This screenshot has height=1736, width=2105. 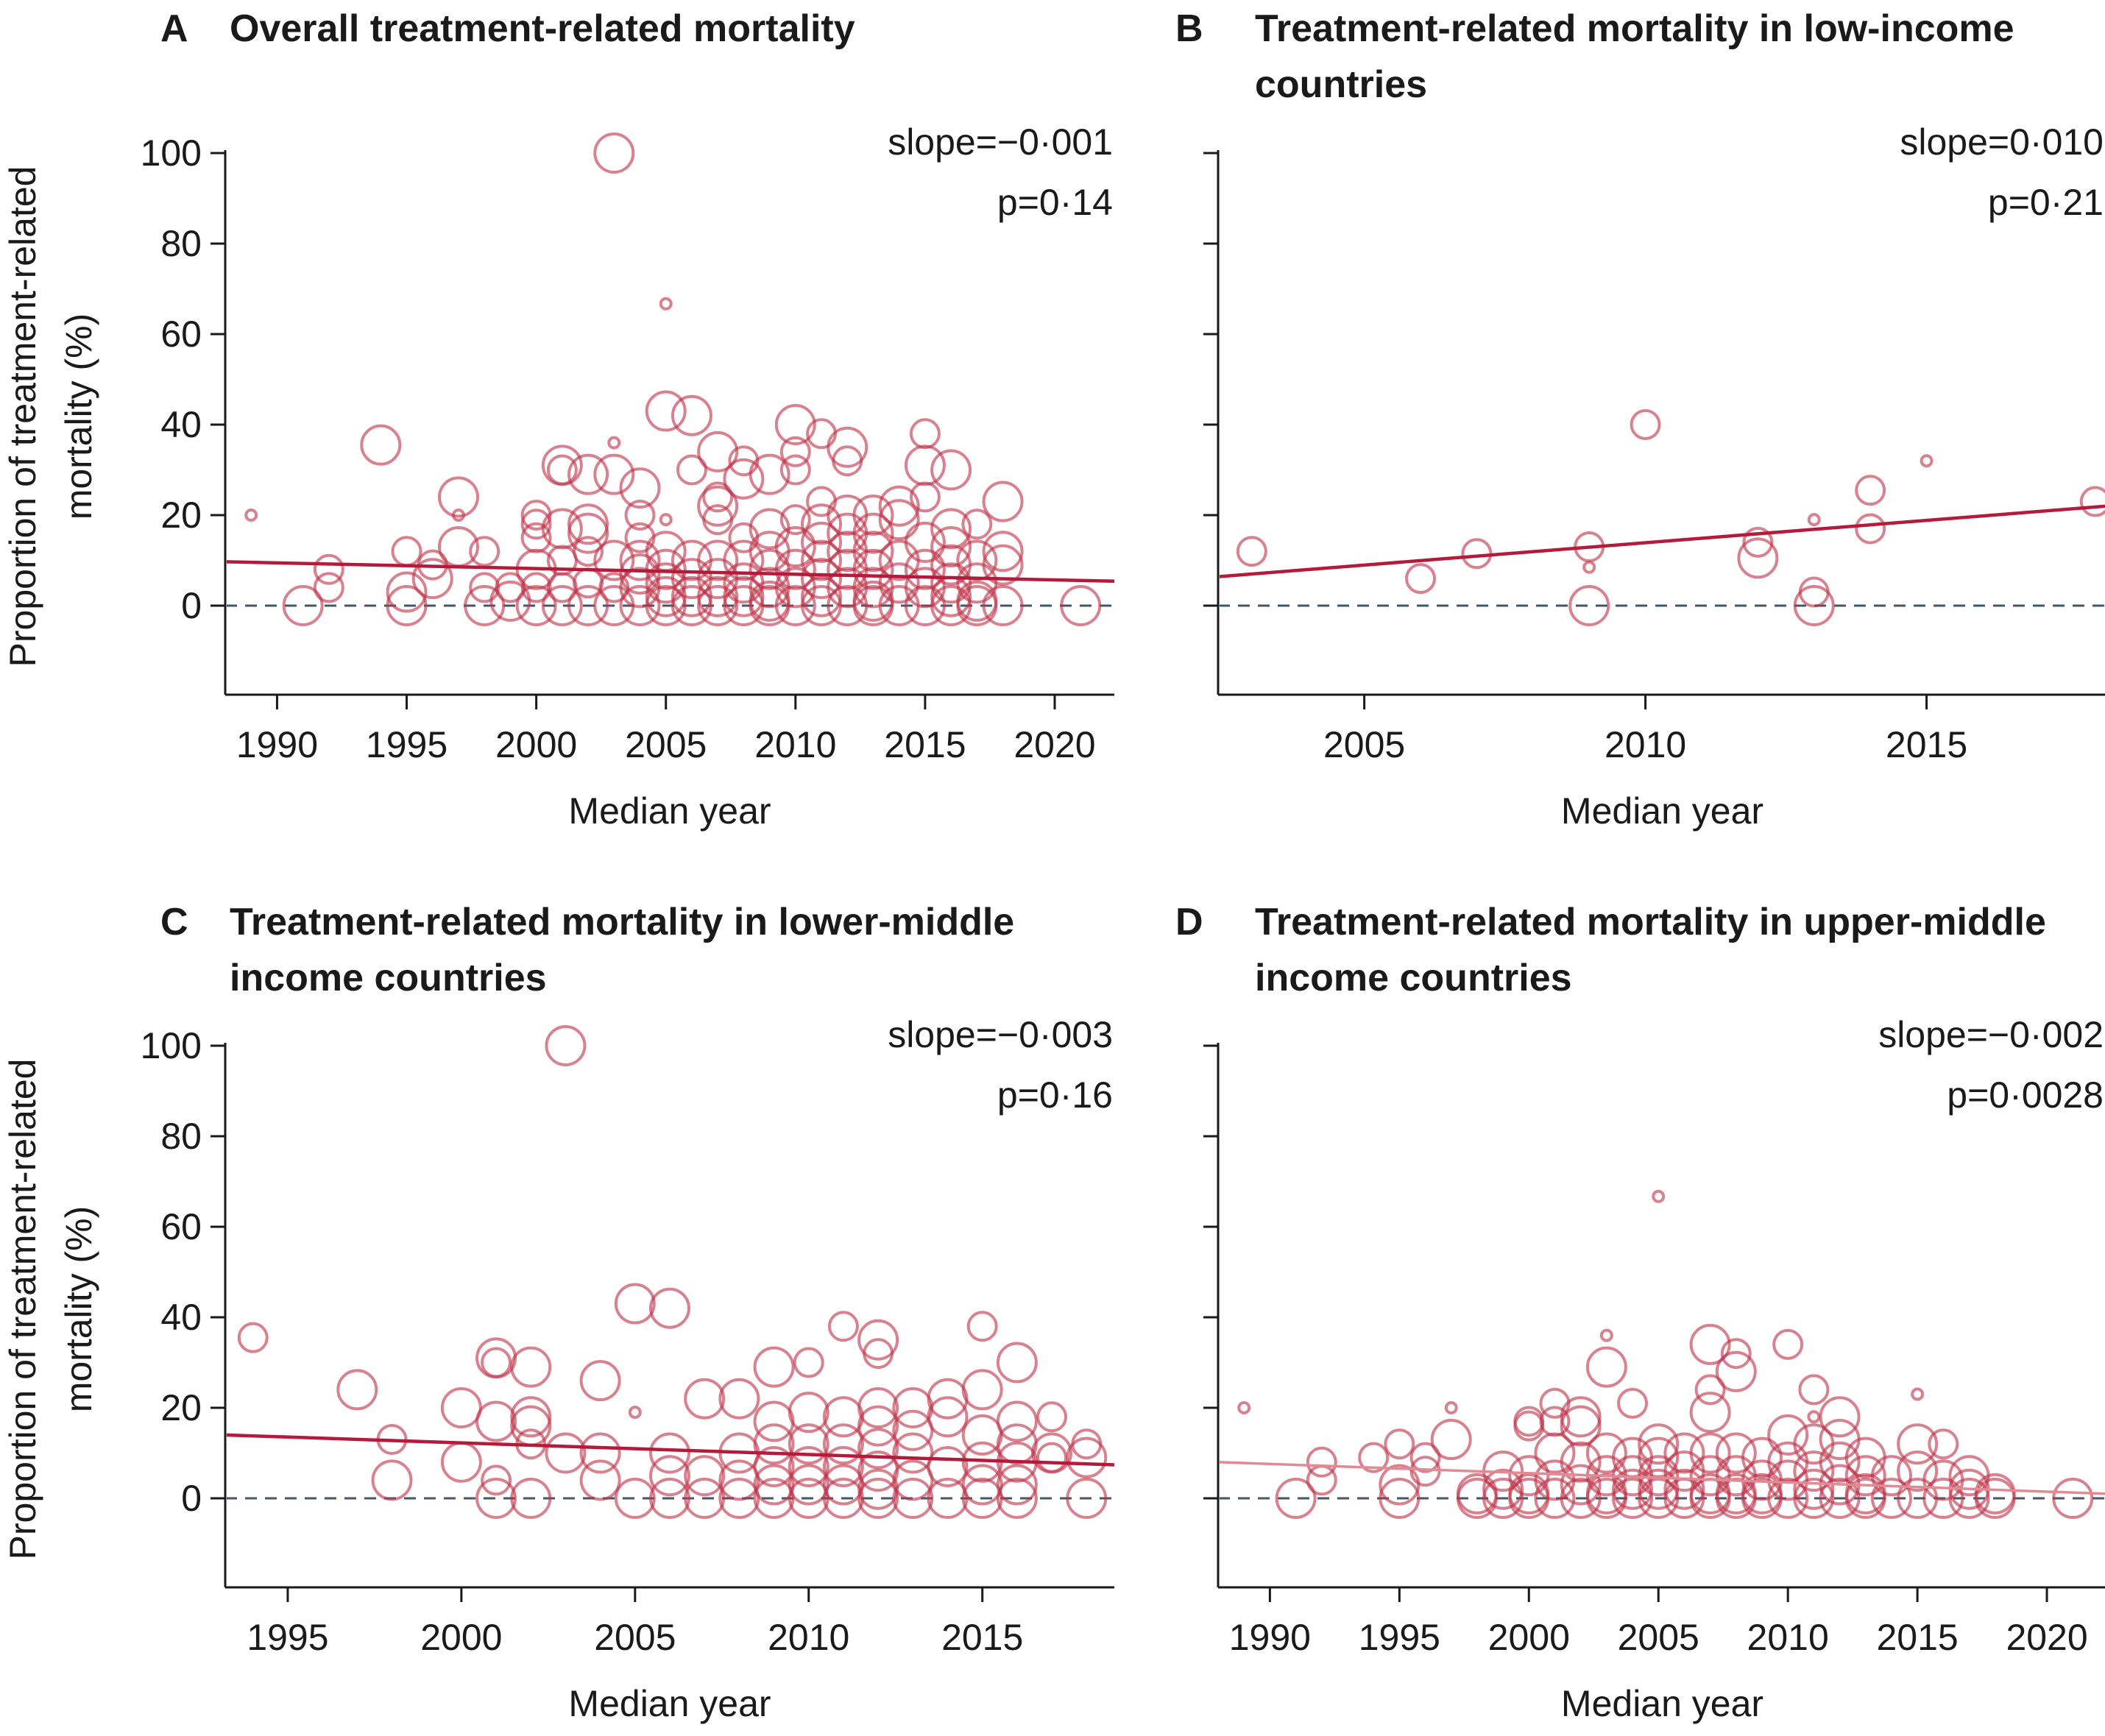 What do you see at coordinates (1189, 922) in the screenshot?
I see `panel-d-letter: D` at bounding box center [1189, 922].